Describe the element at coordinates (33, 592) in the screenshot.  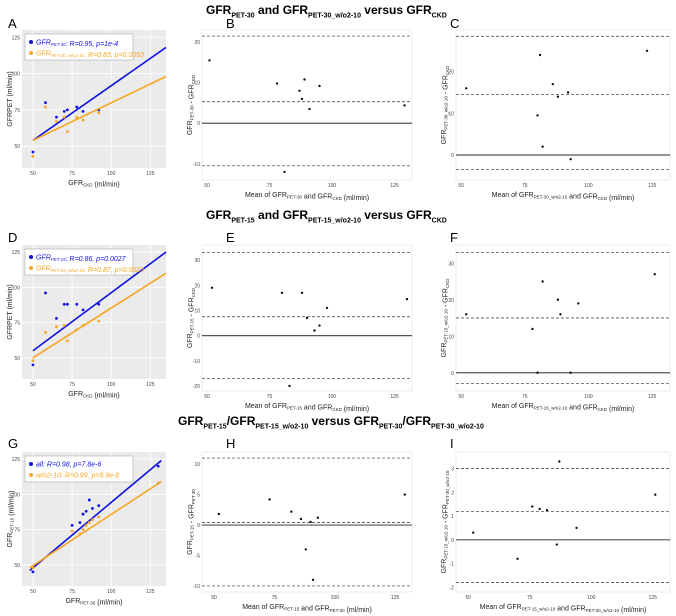
I see `x-tick-label-g: 50` at that location.